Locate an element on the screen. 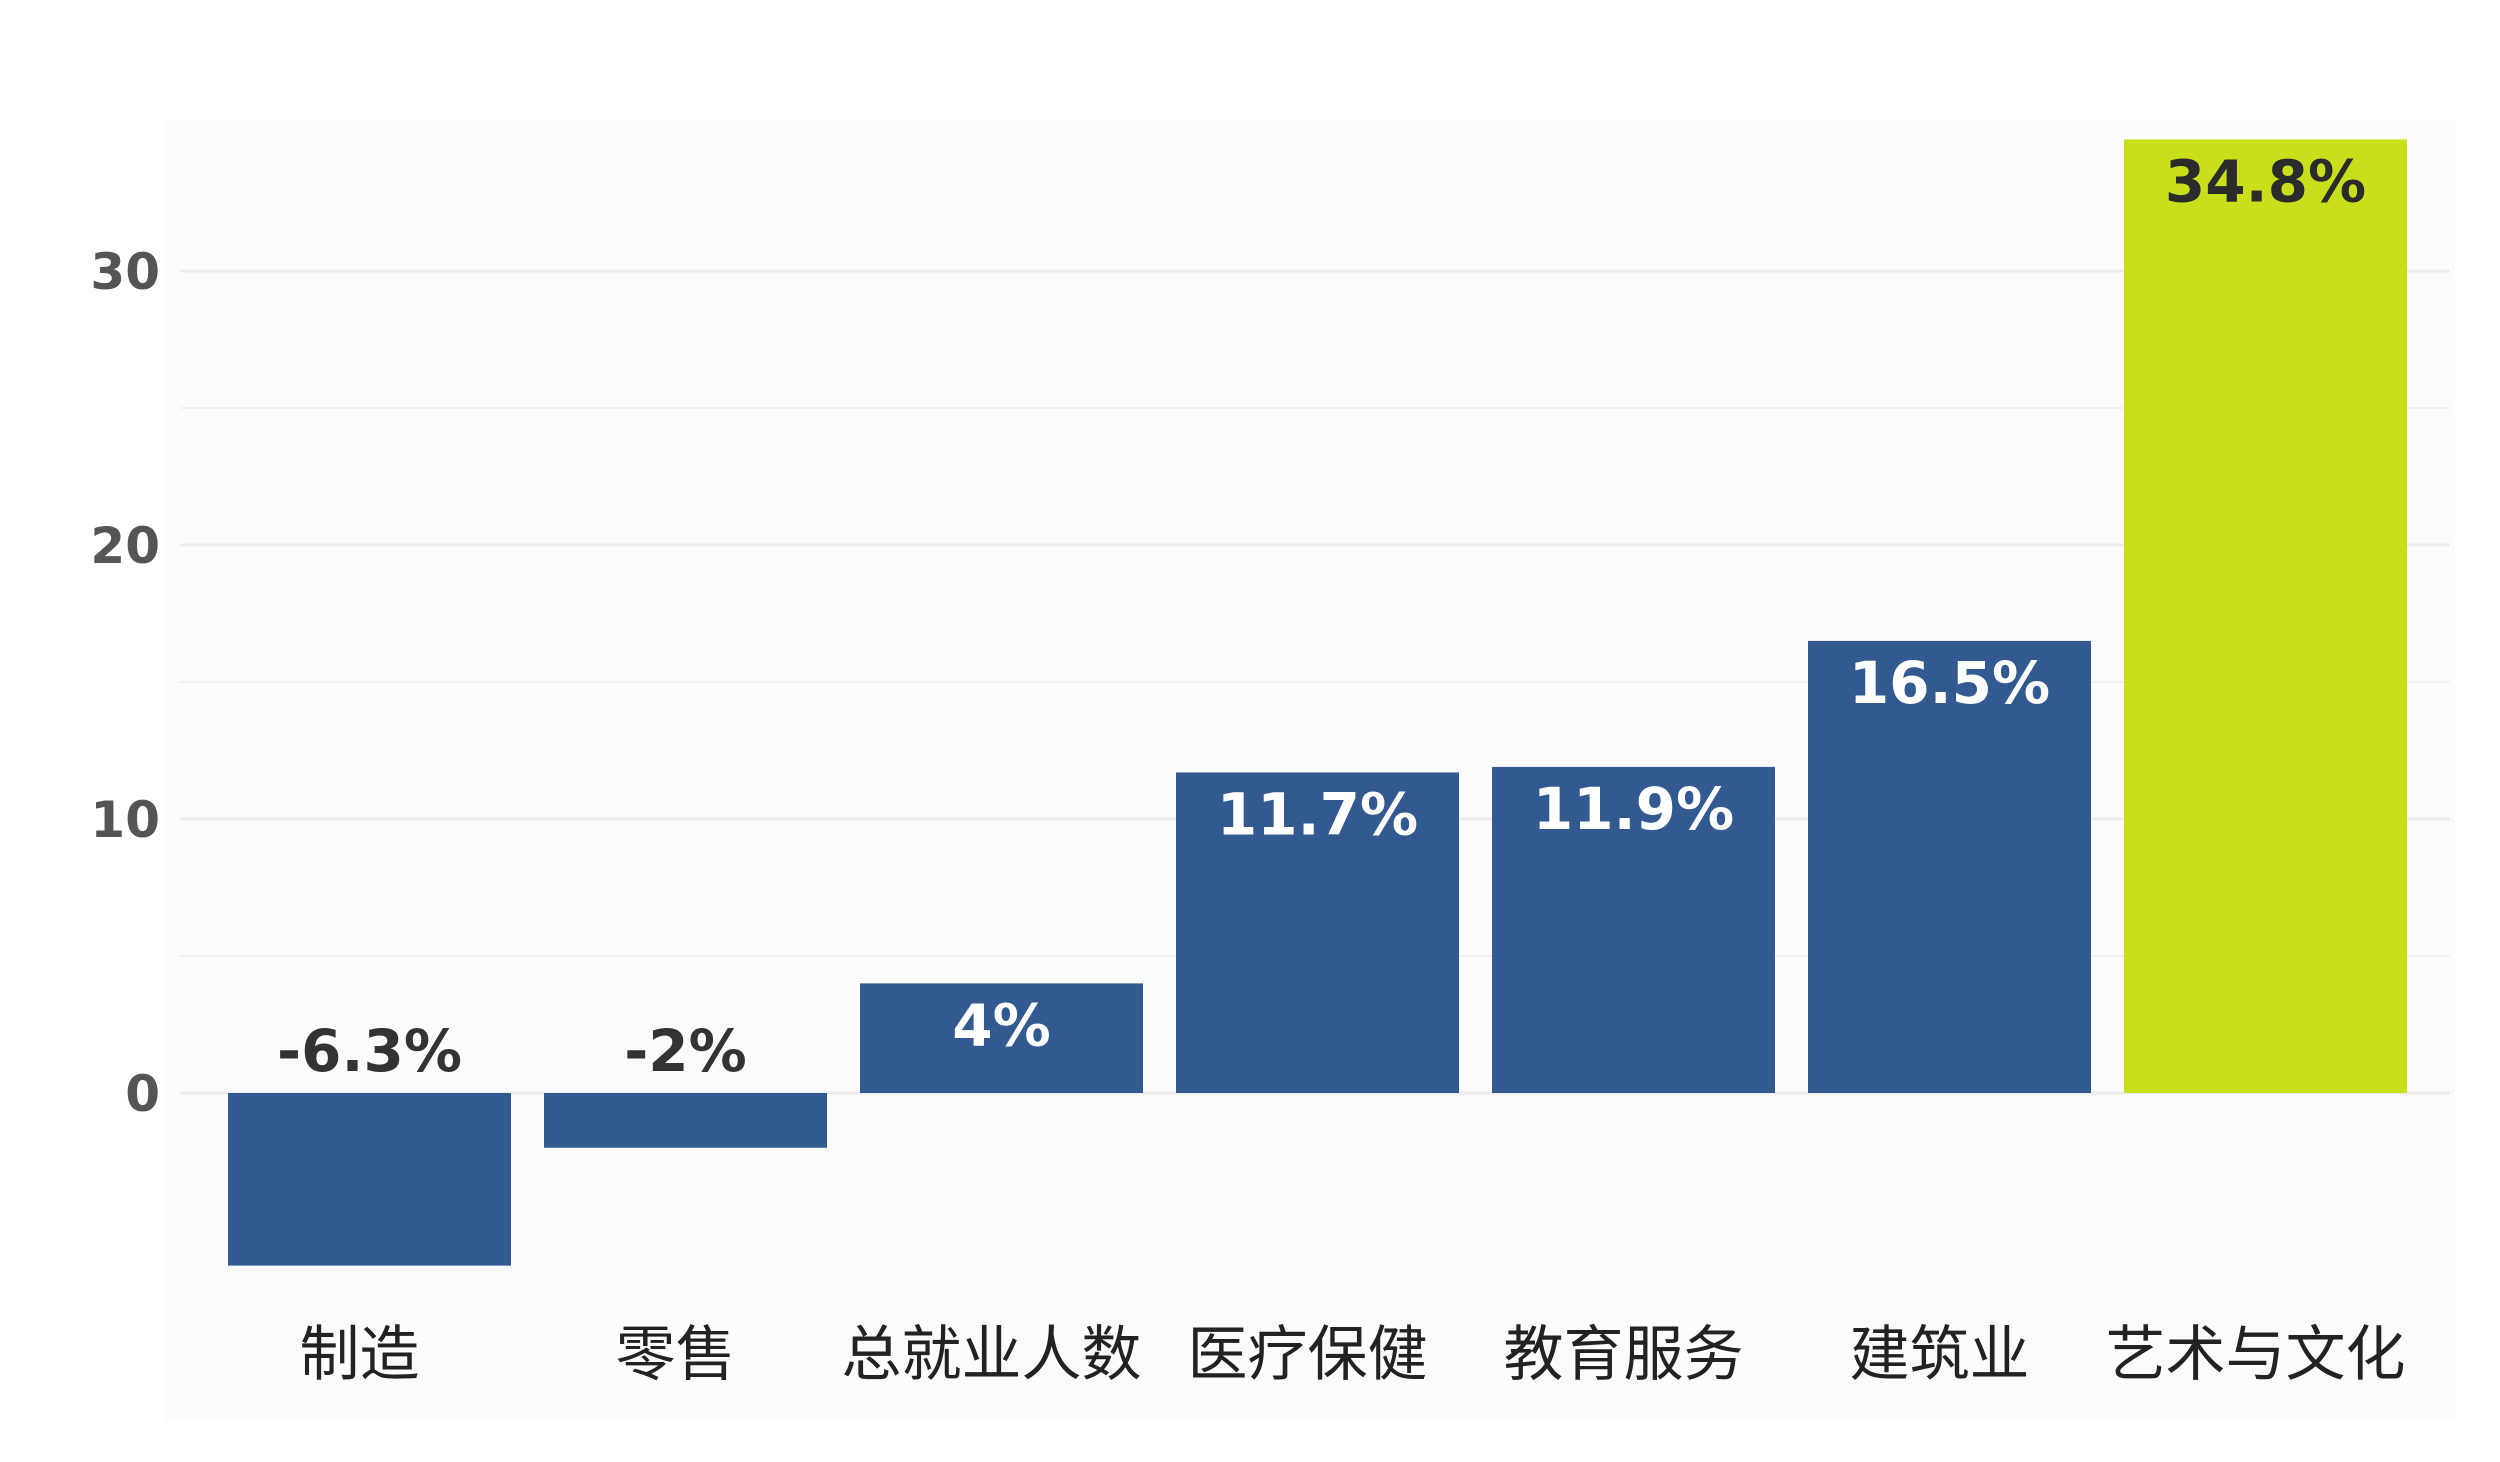  data-label: -6.3% is located at coordinates (369, 1051).